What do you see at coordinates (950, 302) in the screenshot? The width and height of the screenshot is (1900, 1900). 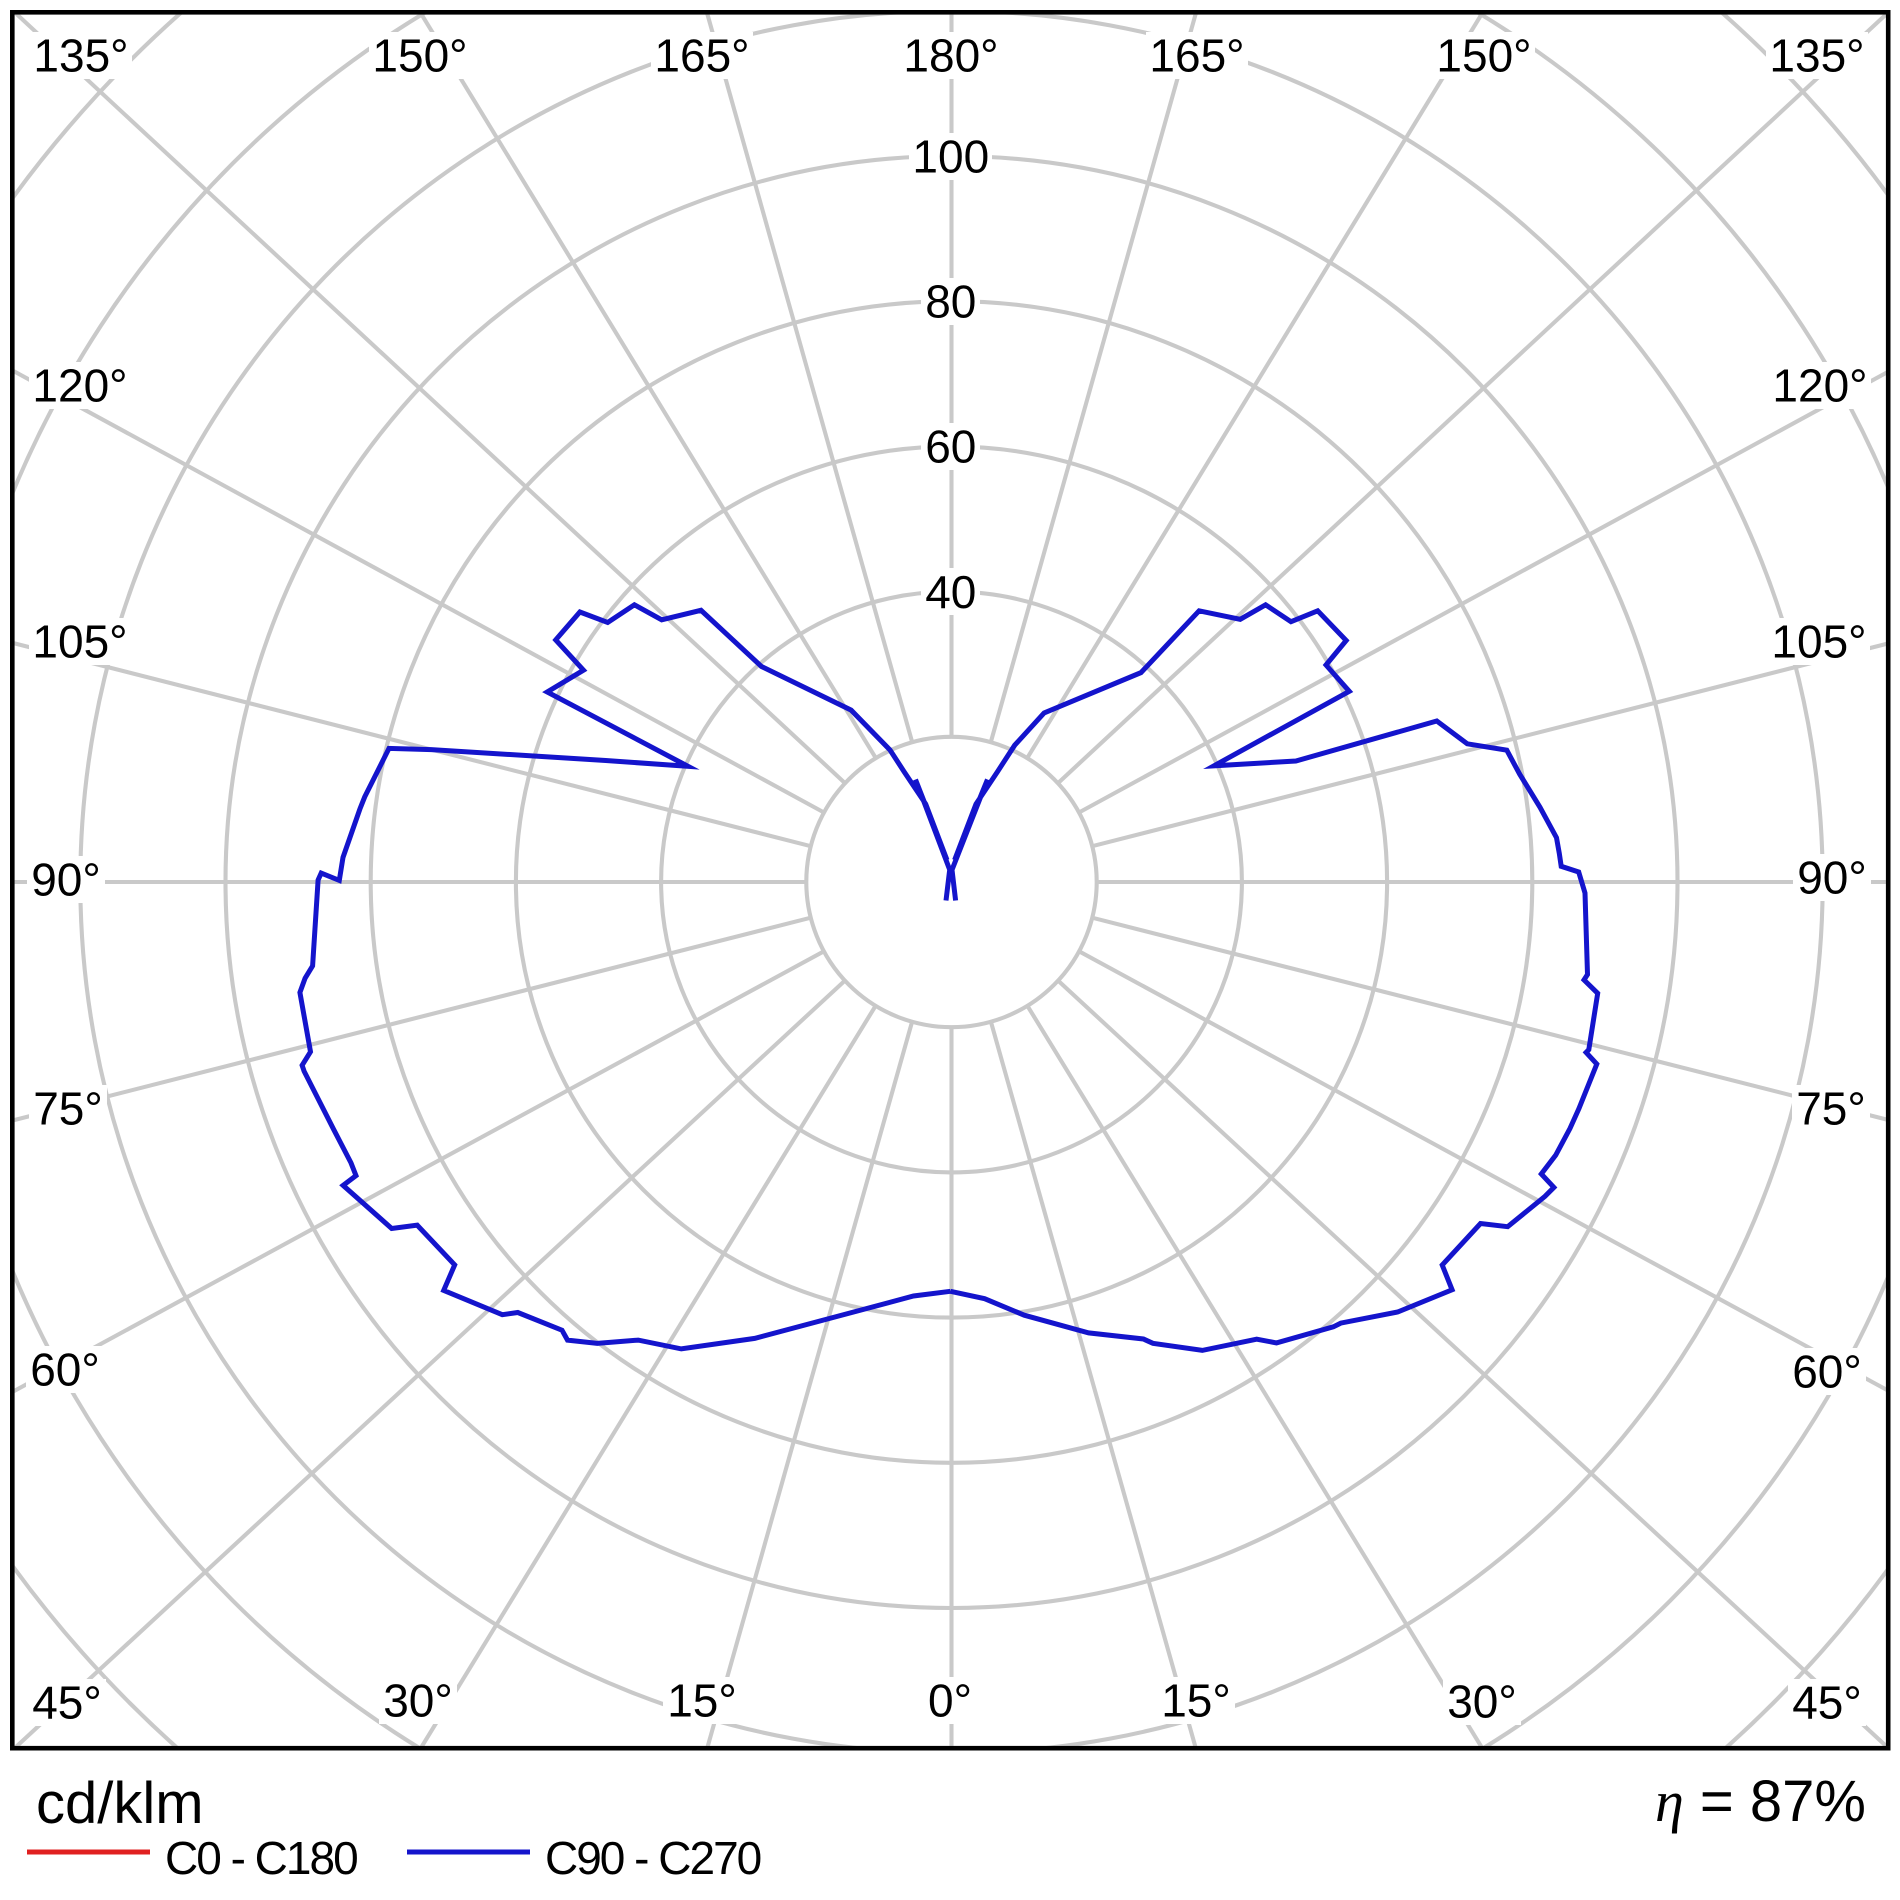 I see `svg-text: 80` at bounding box center [950, 302].